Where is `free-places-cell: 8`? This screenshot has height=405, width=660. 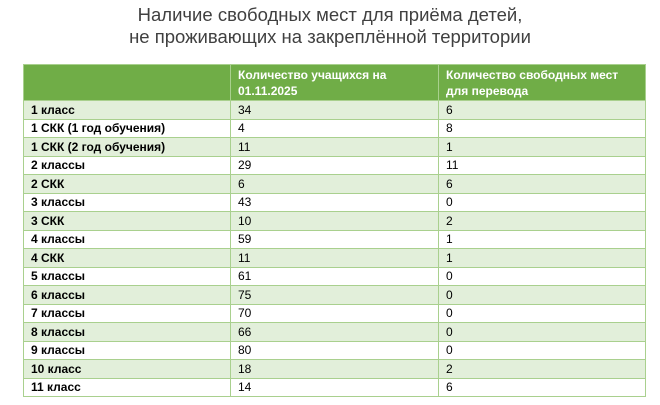
free-places-cell: 8 is located at coordinates (542, 128).